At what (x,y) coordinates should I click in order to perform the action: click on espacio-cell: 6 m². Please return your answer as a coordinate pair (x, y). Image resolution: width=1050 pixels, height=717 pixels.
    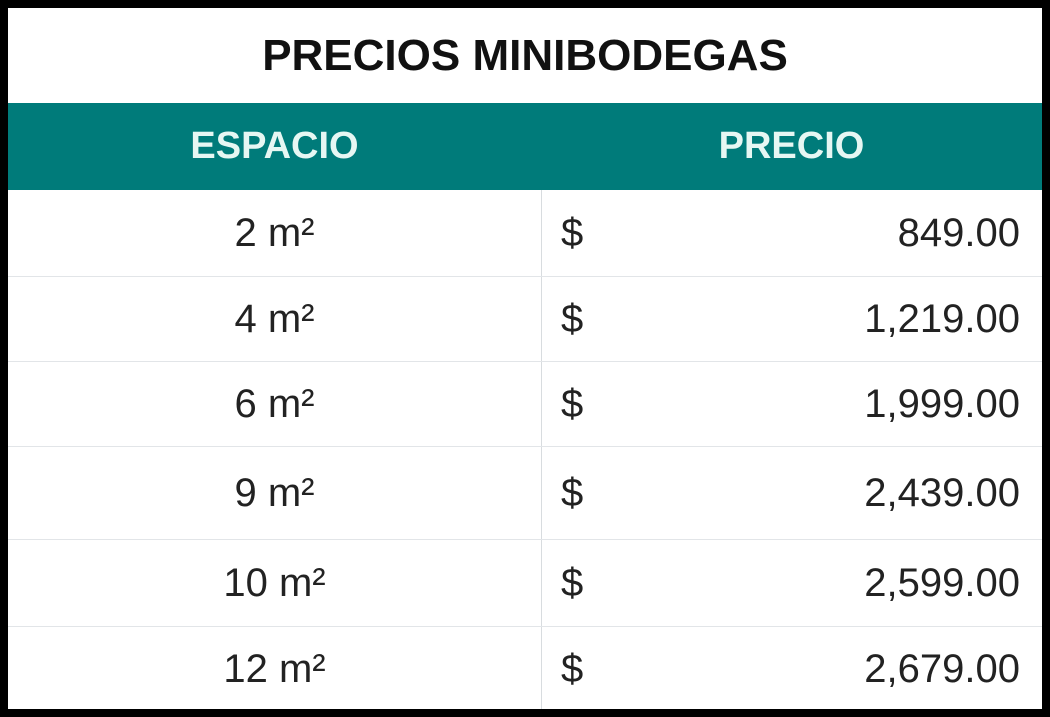
    Looking at the image, I should click on (274, 403).